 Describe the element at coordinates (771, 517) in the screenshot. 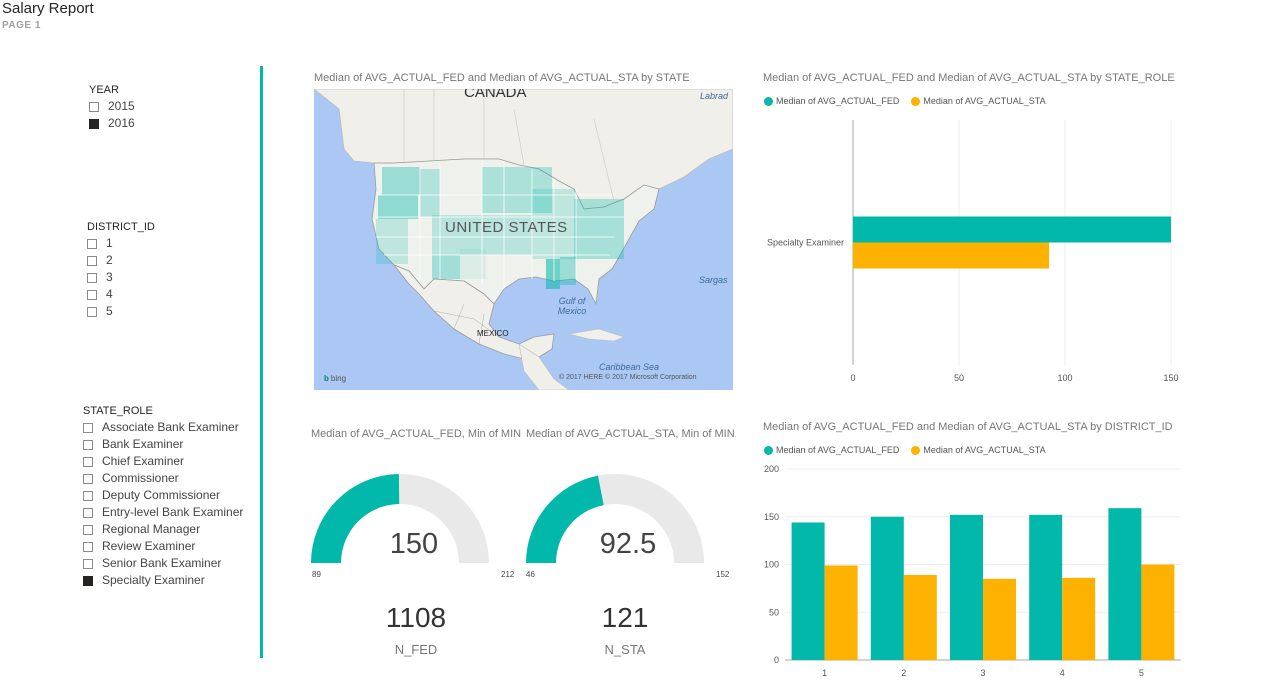

I see `y-tick-label: 150` at that location.